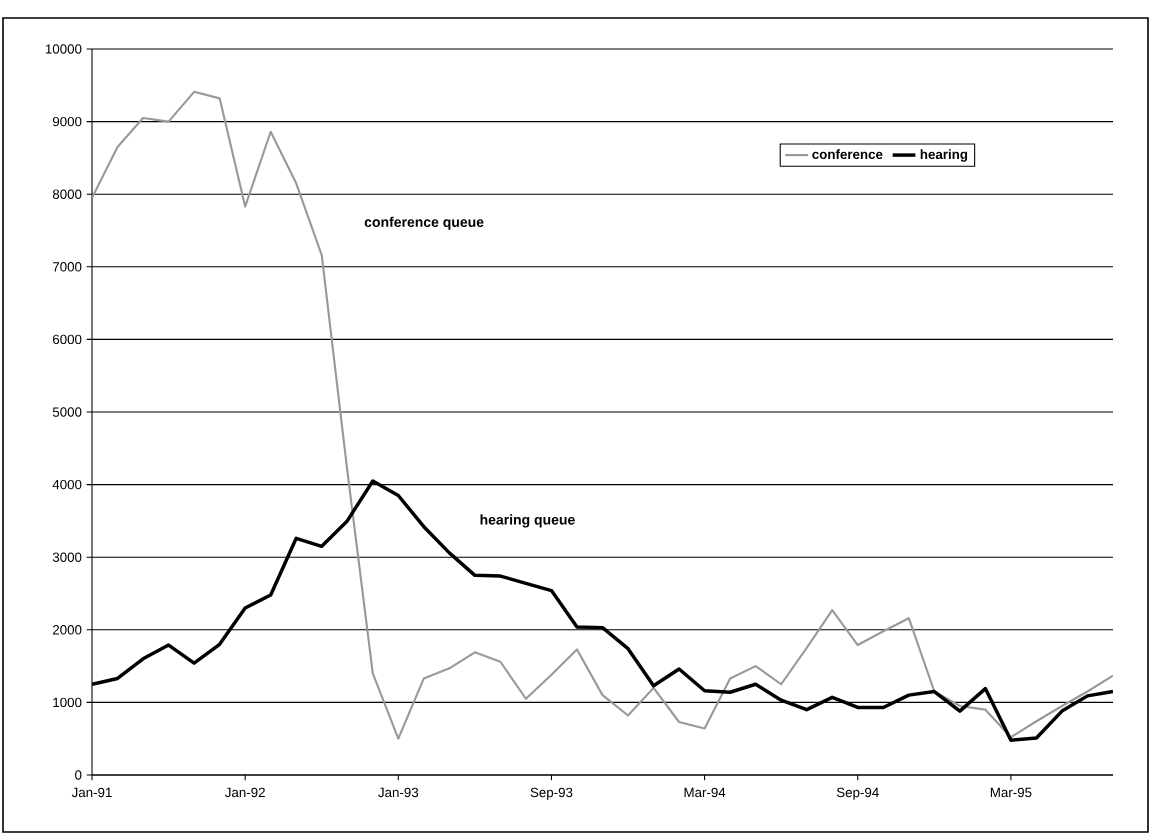  What do you see at coordinates (67, 630) in the screenshot?
I see `y-tick-label: 2000` at bounding box center [67, 630].